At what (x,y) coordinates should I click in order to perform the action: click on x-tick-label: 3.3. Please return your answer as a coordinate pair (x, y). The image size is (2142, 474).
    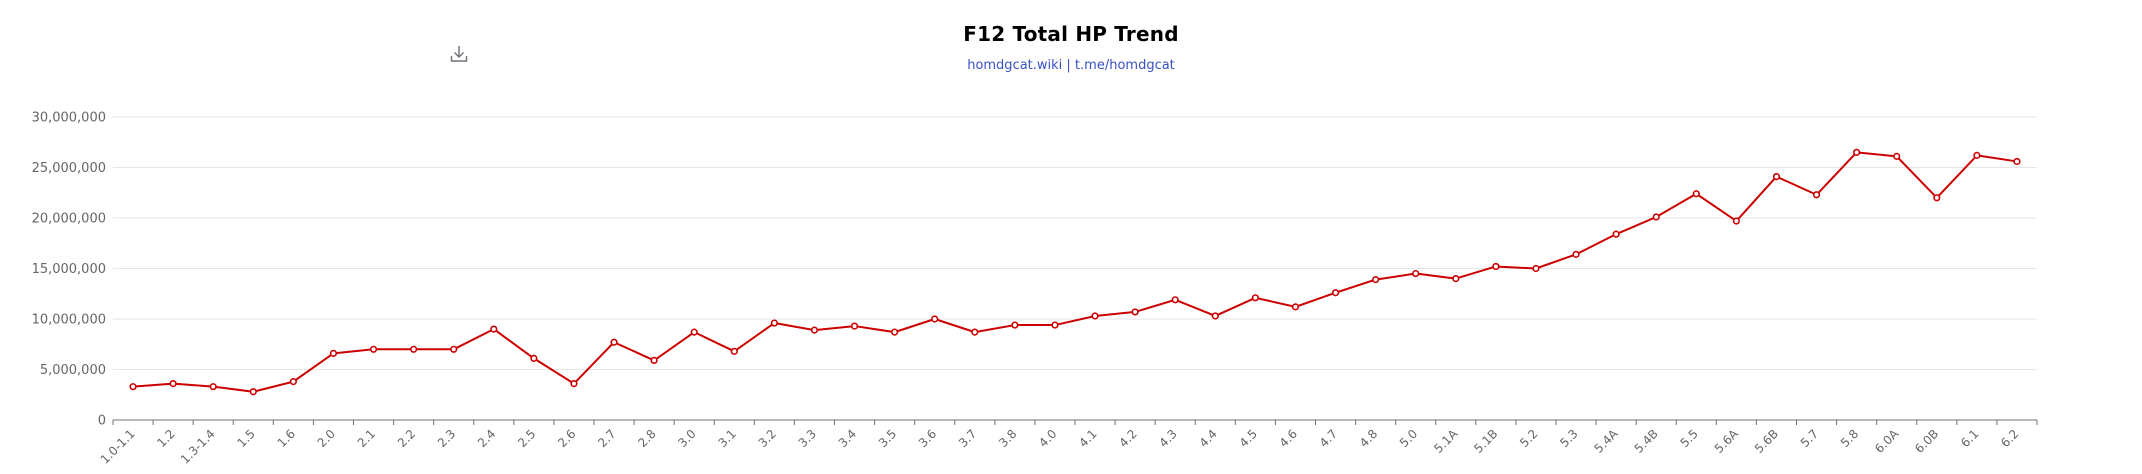
    Looking at the image, I should click on (807, 438).